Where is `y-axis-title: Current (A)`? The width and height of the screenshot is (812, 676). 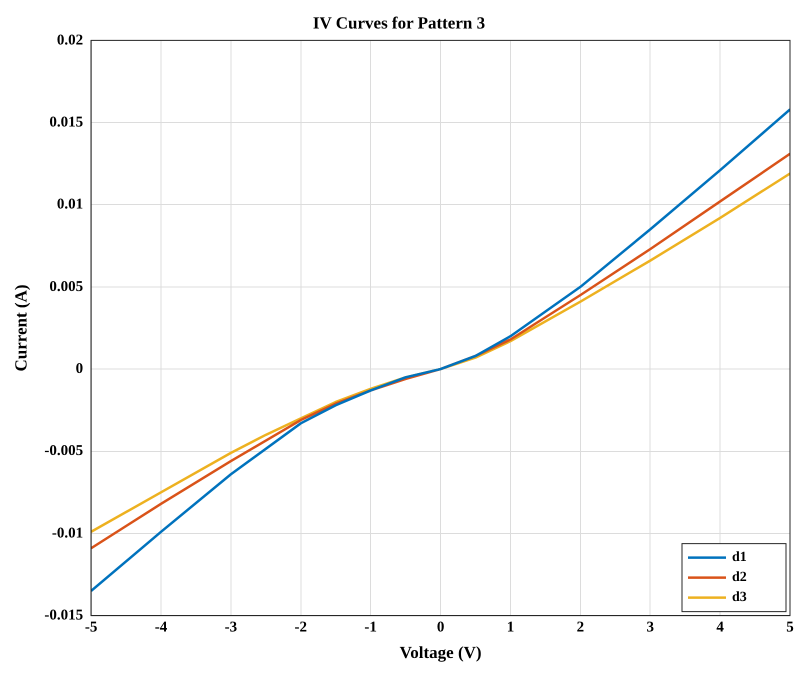 y-axis-title: Current (A) is located at coordinates (21, 328).